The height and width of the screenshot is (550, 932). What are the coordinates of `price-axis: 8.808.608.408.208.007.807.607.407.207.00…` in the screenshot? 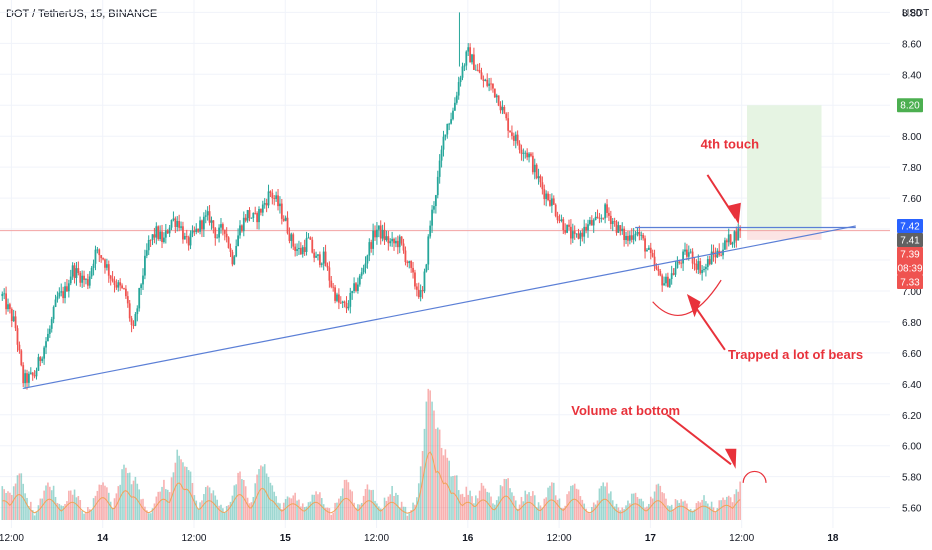 It's located at (913, 261).